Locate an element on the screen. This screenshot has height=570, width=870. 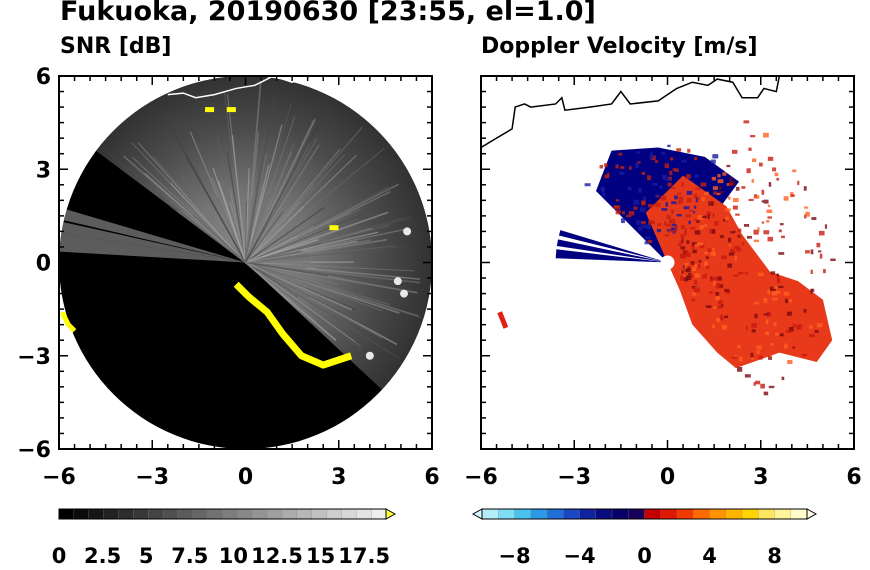
snr-high-patch is located at coordinates (68, 322).